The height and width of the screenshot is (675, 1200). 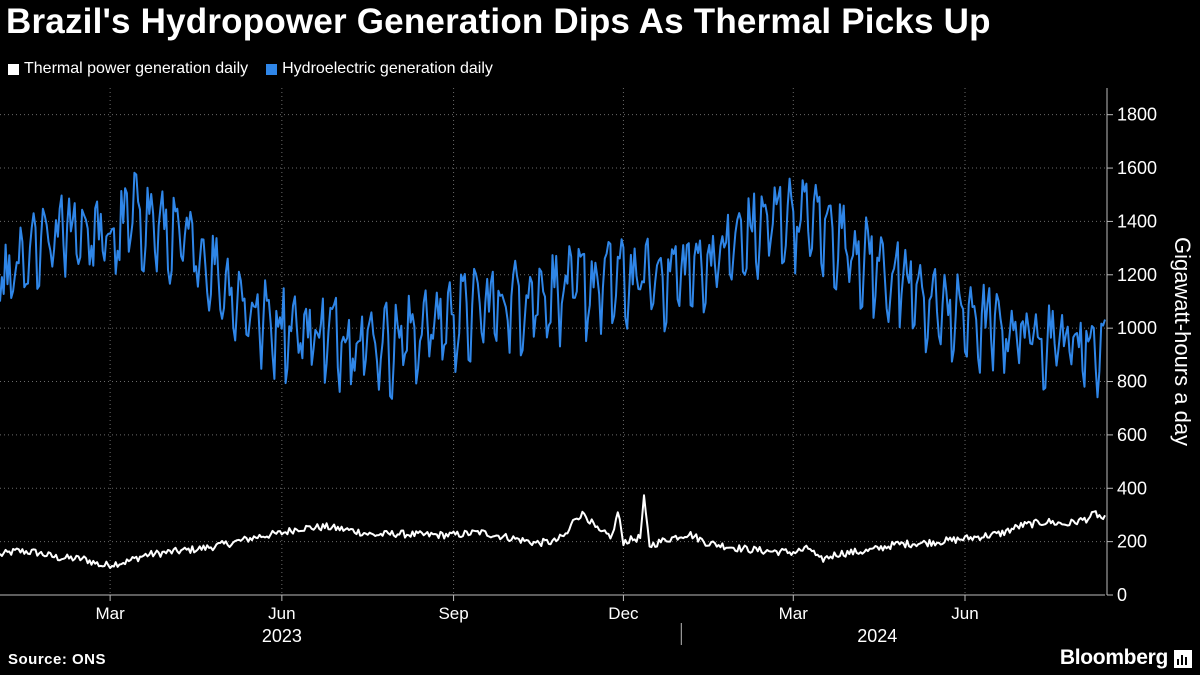 I want to click on bloomberg-icon, so click(x=1183, y=659).